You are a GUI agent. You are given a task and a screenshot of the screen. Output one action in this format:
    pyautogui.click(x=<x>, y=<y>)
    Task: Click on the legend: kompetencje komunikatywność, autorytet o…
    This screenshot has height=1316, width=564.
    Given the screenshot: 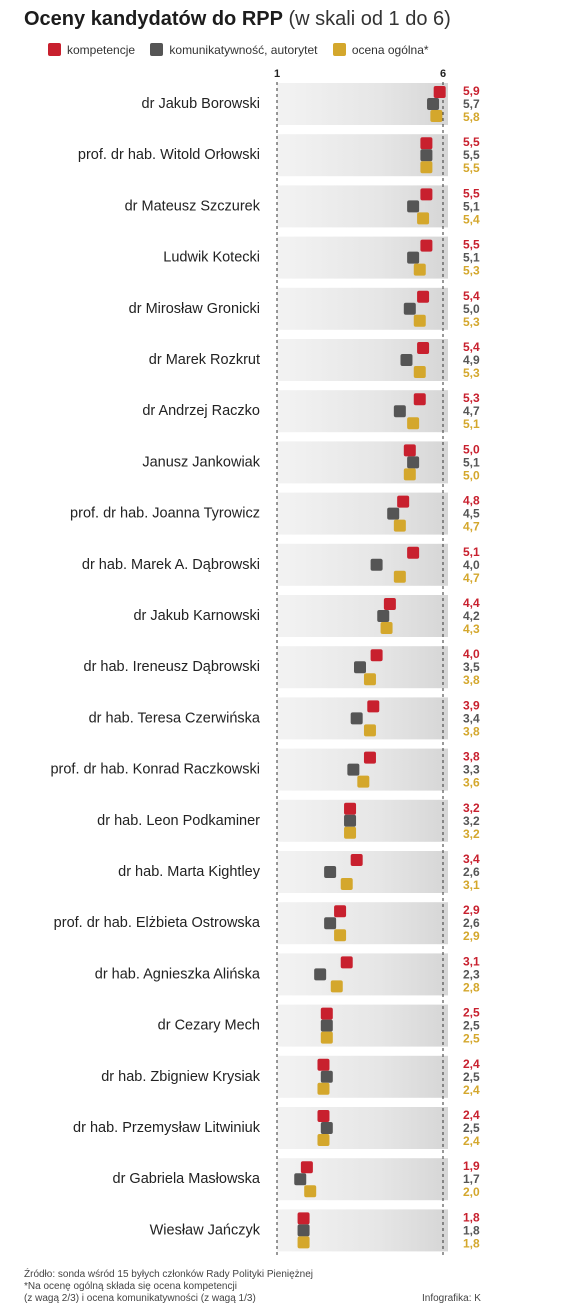 What is the action you would take?
    pyautogui.click(x=244, y=50)
    